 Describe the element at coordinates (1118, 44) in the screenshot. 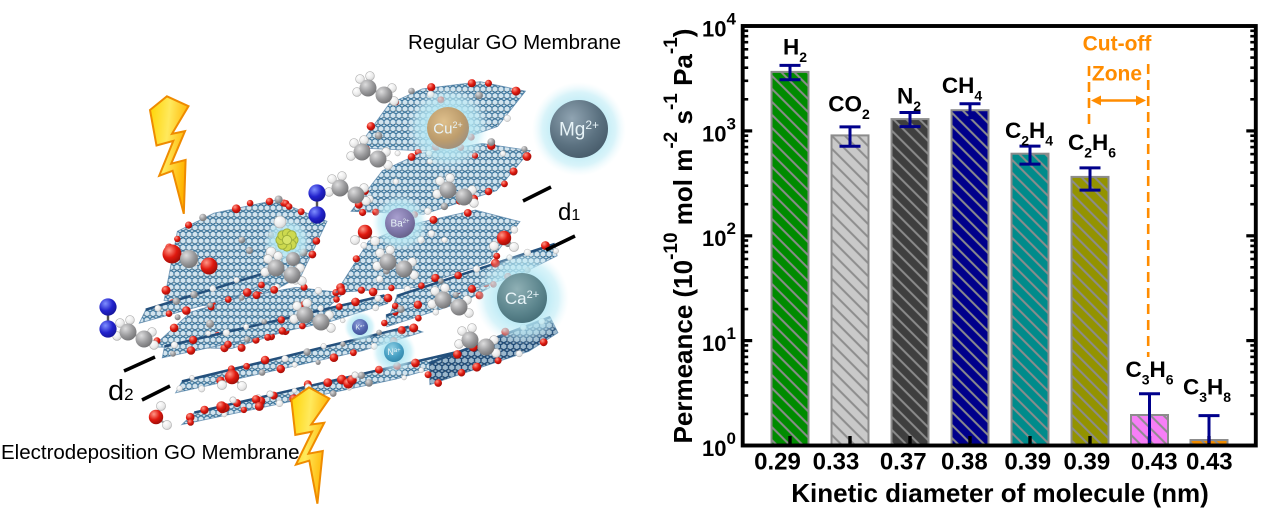

I see `svg-text: Cut-off` at that location.